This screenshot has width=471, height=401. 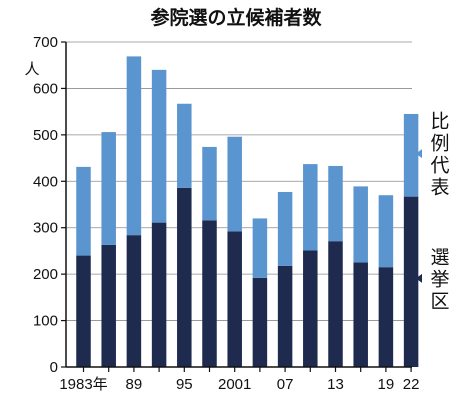 What do you see at coordinates (386, 384) in the screenshot?
I see `x-tick-label-12: 19` at bounding box center [386, 384].